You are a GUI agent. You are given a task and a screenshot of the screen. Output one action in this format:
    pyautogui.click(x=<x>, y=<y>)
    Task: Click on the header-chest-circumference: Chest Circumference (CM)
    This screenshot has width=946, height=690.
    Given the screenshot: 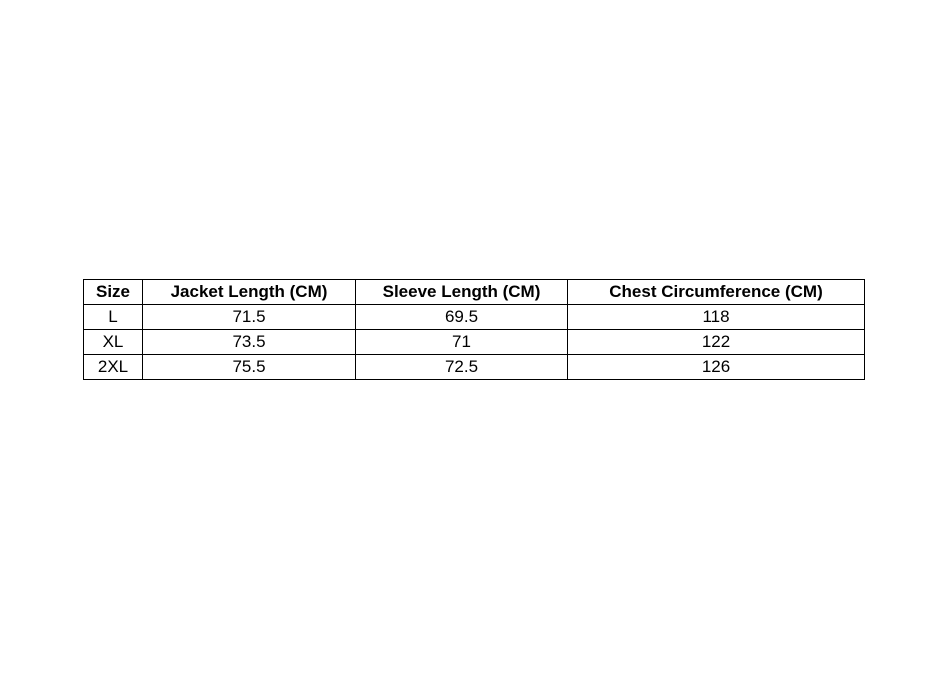 What is the action you would take?
    pyautogui.click(x=716, y=292)
    